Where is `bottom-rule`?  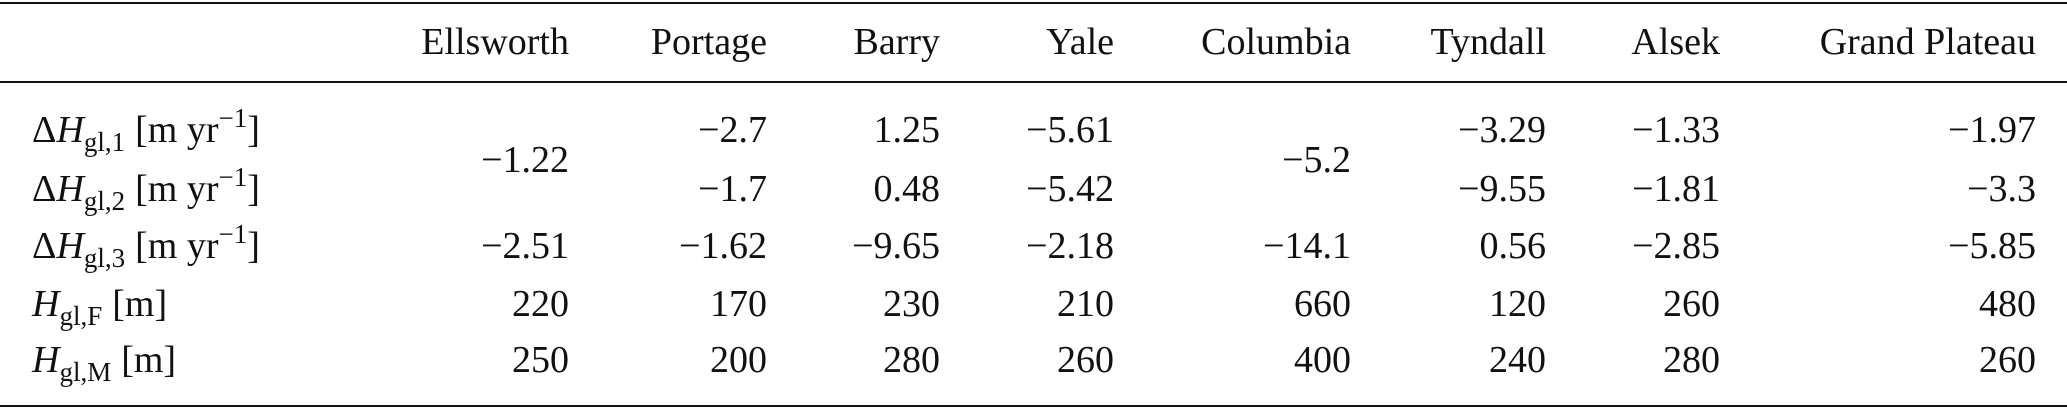 bottom-rule is located at coordinates (1033, 406).